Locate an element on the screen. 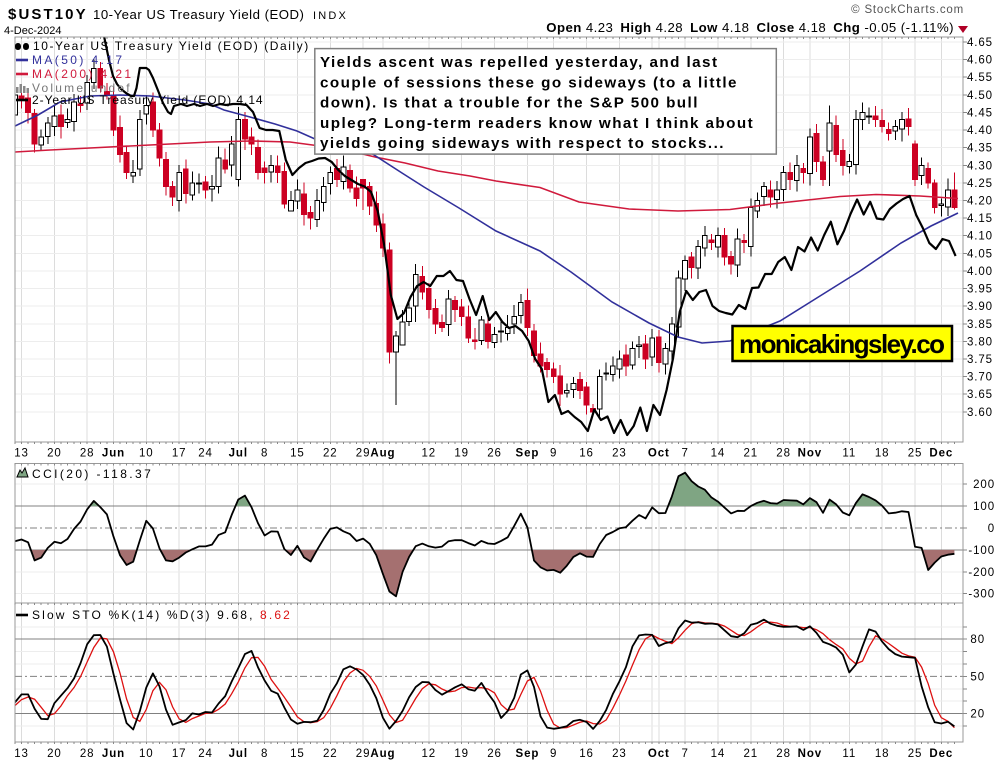 The image size is (1004, 767). svg-text: 25 is located at coordinates (915, 754).